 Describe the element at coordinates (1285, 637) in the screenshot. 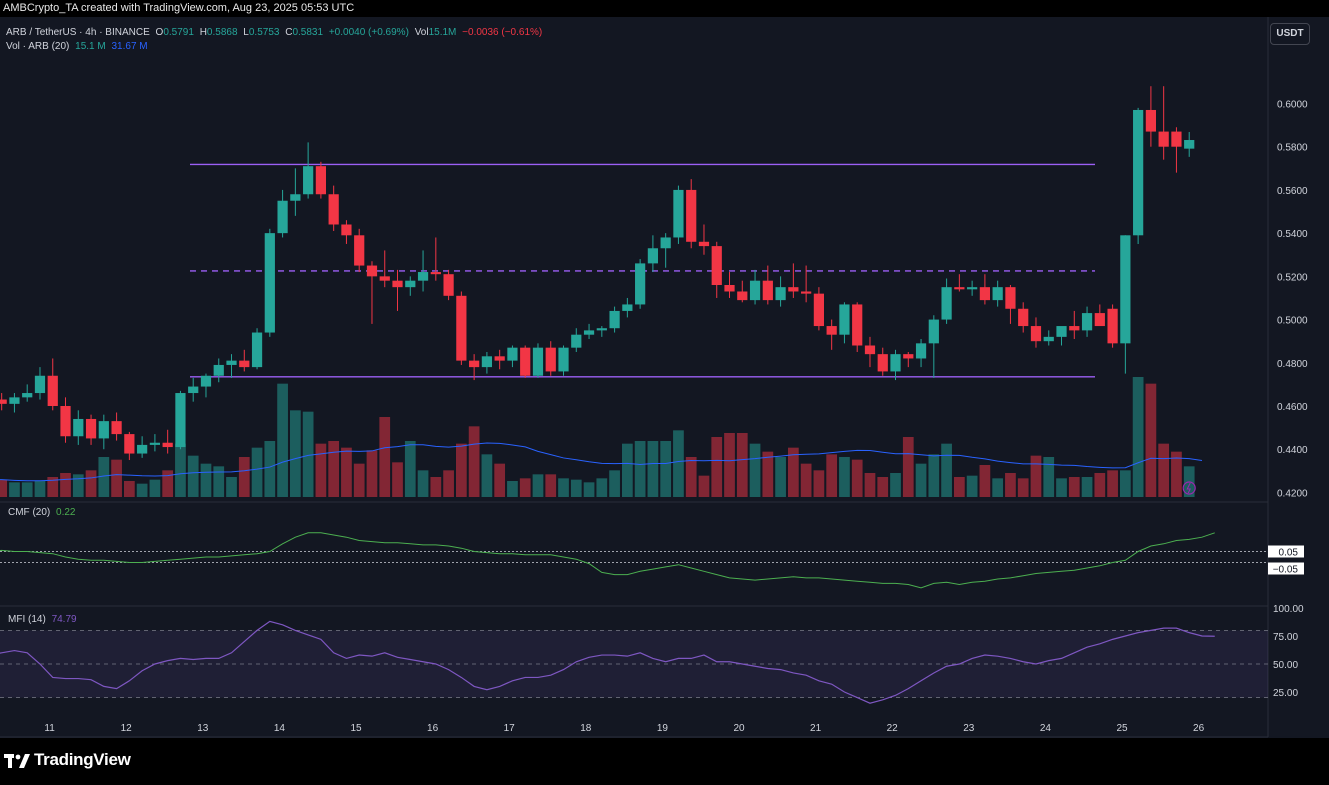

I see `mfi-tick-label: 75.00` at that location.